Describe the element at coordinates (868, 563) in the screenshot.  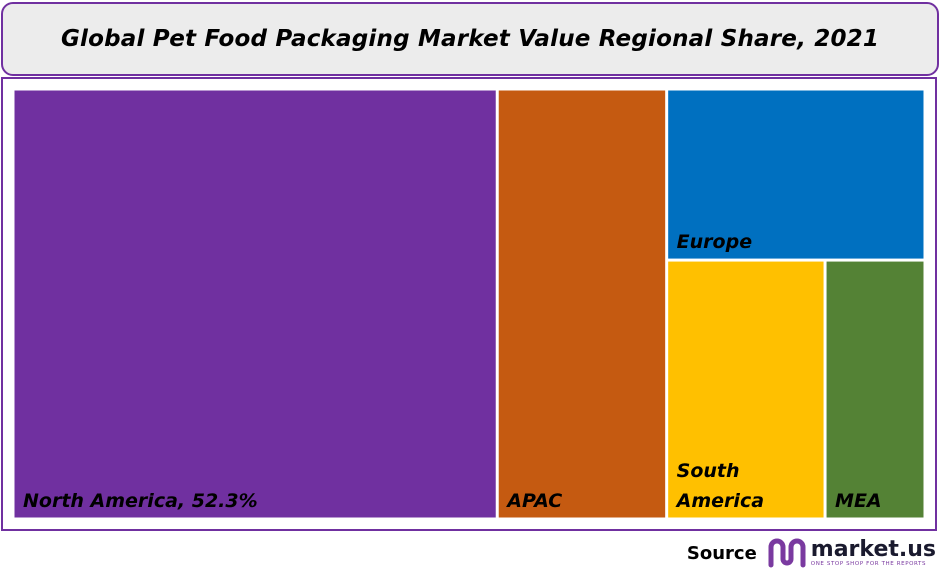
I see `brand-tagline: ONE STOP SHOP FOR THE REPORTS` at that location.